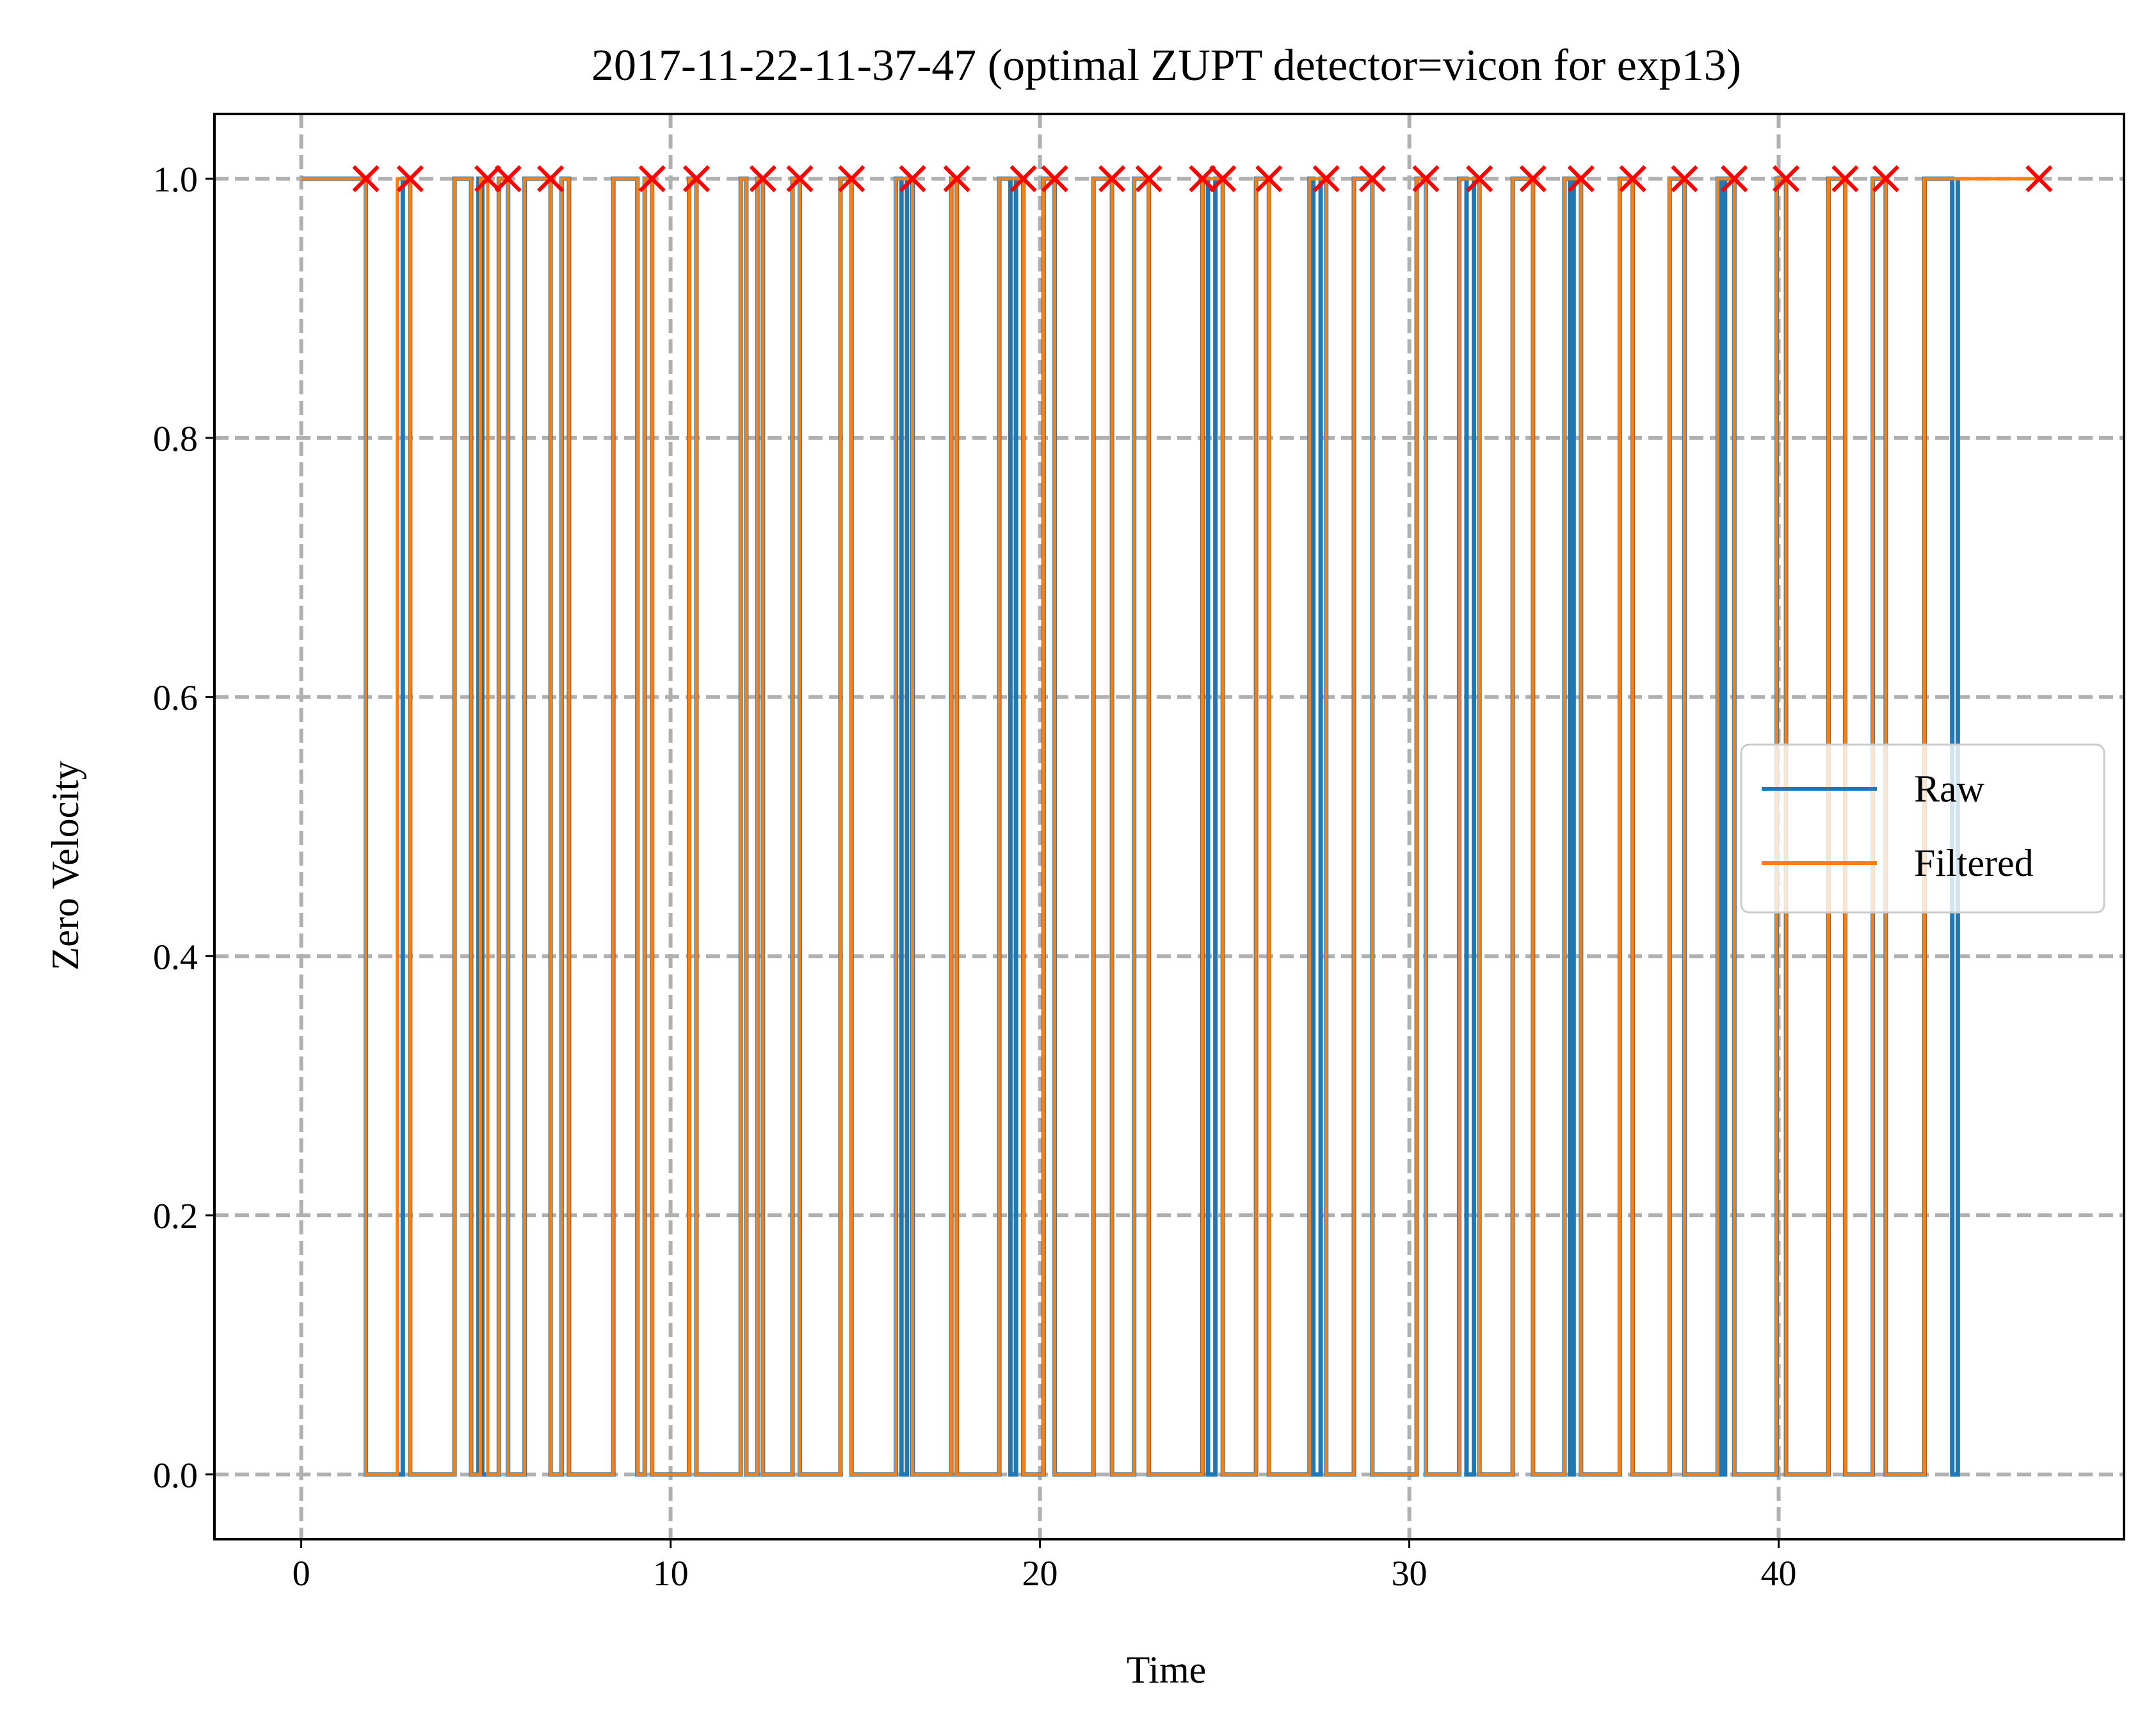 The image size is (2156, 1730). I want to click on y-tick-label: 0.8, so click(175, 439).